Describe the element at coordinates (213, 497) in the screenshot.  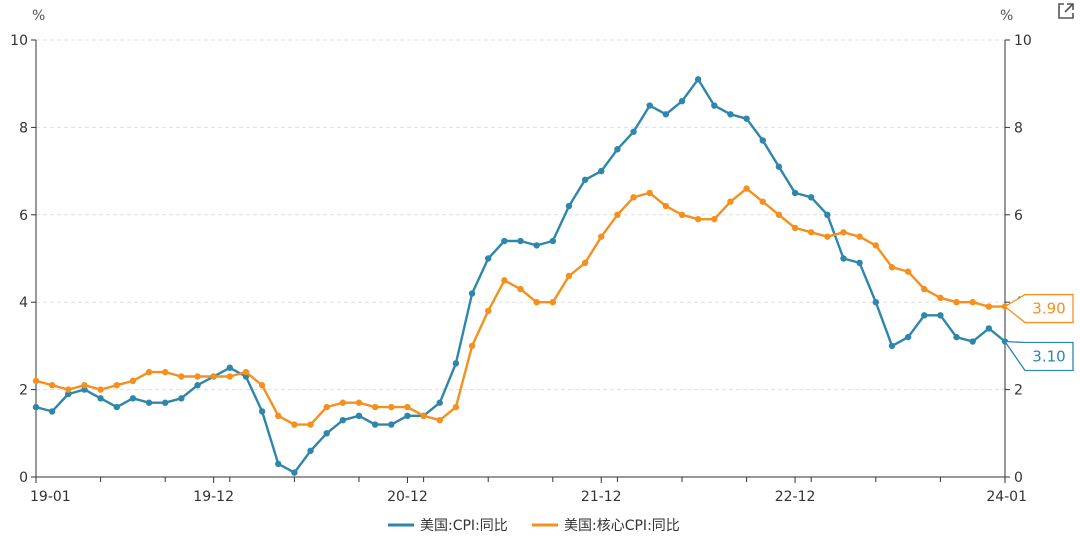
I see `x-tick-label: 19-12` at that location.